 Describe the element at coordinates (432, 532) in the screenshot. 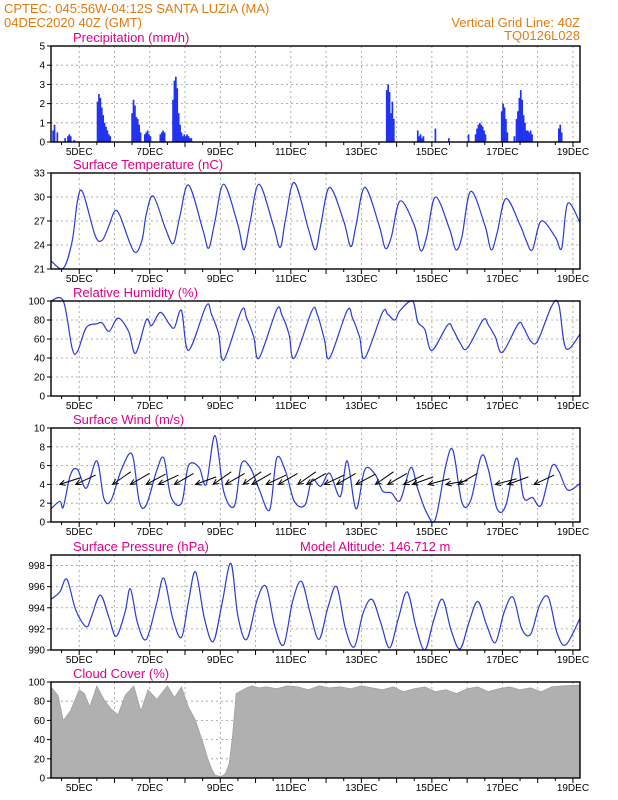

I see `wind-xtick-label: 15DEC` at that location.